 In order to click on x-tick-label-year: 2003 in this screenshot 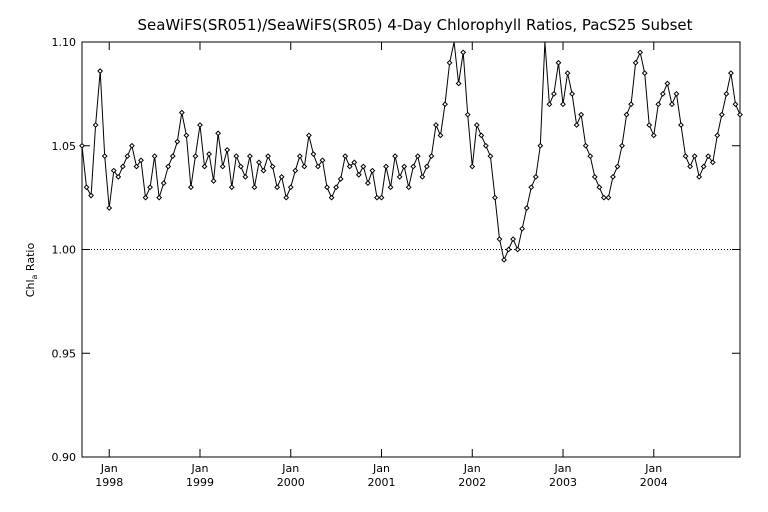, I will do `click(563, 482)`.